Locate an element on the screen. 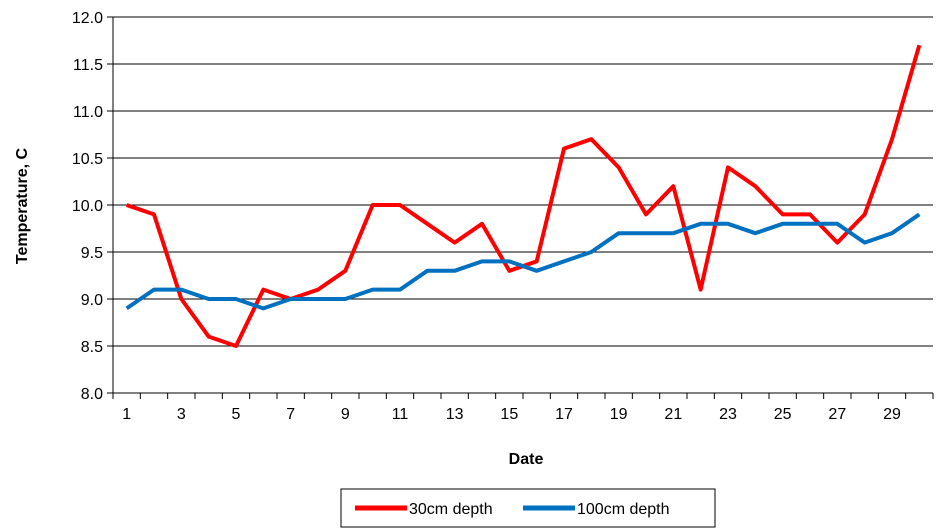 The width and height of the screenshot is (940, 529). x-axis-title: Date is located at coordinates (526, 459).